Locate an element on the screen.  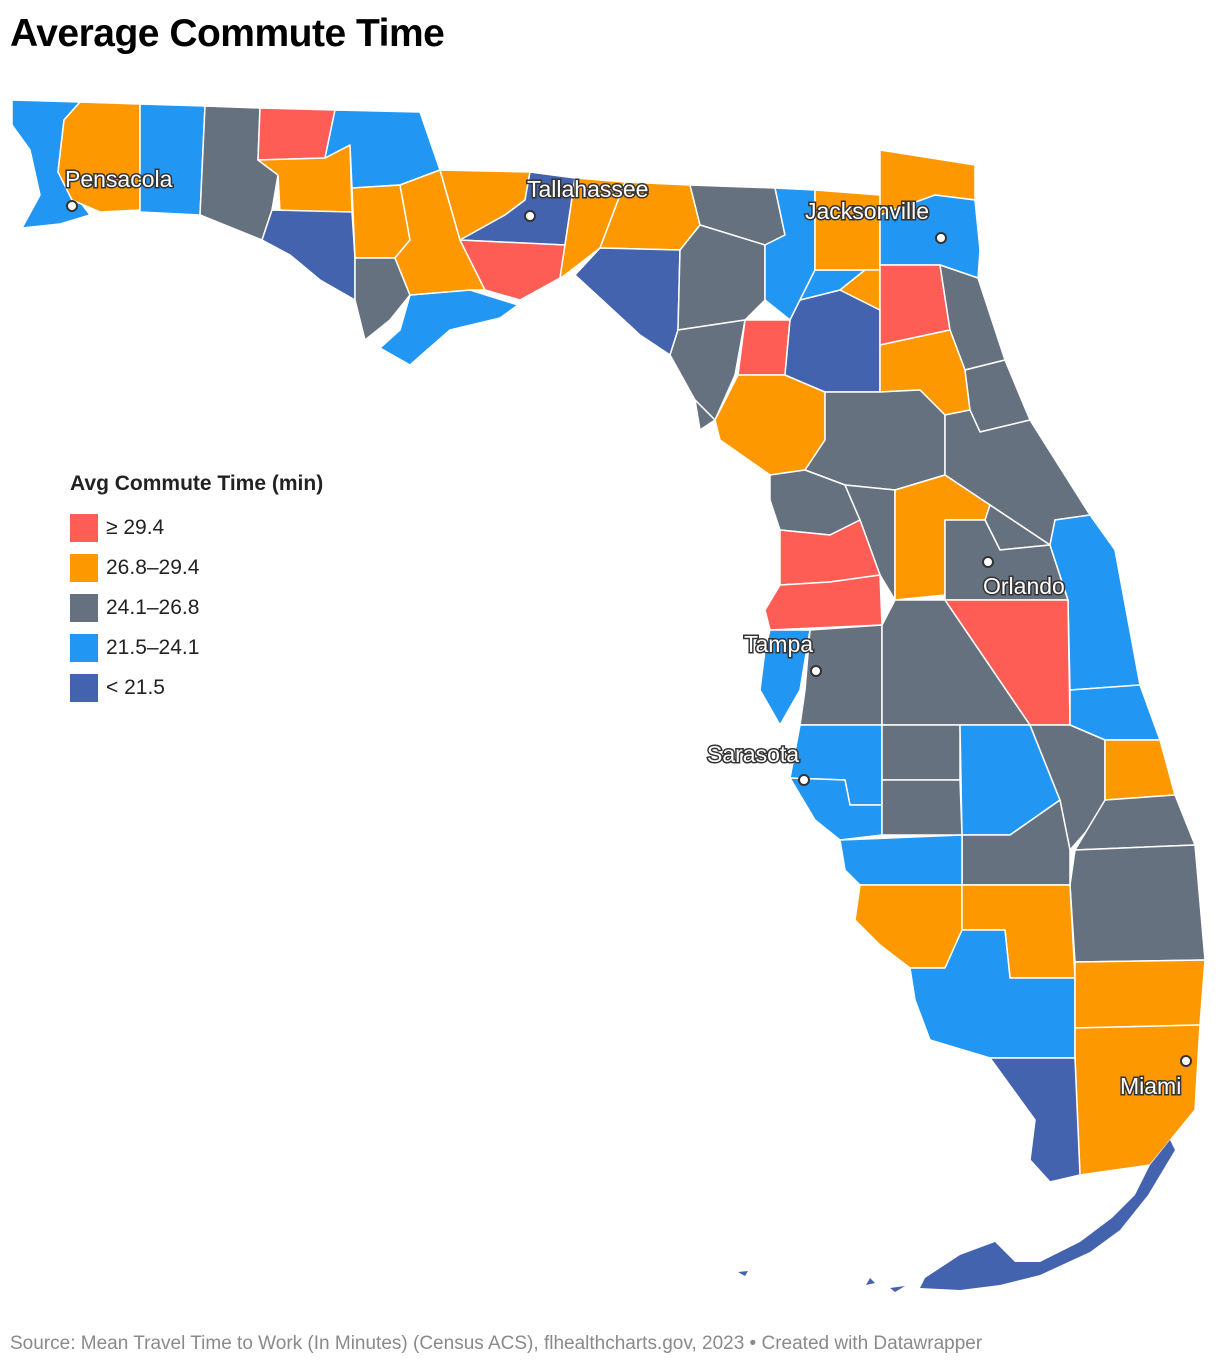
county-lee is located at coordinates (908, 926).